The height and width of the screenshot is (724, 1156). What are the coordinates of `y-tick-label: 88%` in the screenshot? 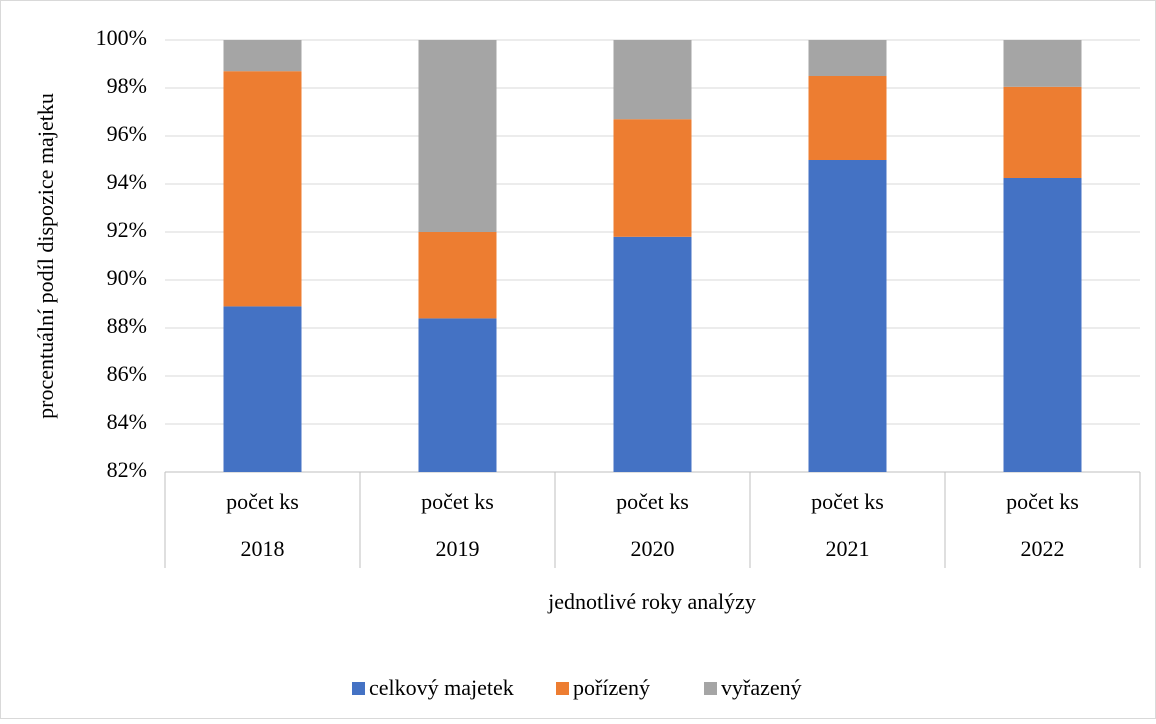 It's located at (127, 325).